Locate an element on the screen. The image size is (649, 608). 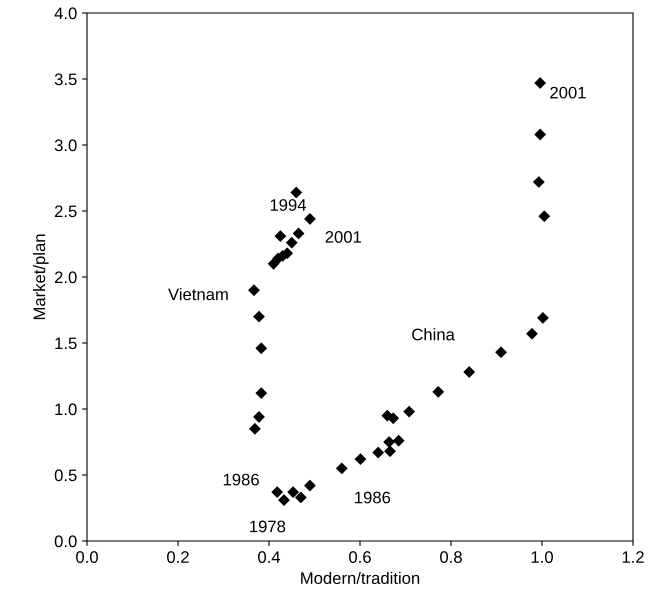
x-tick-label: 1.2 is located at coordinates (633, 557).